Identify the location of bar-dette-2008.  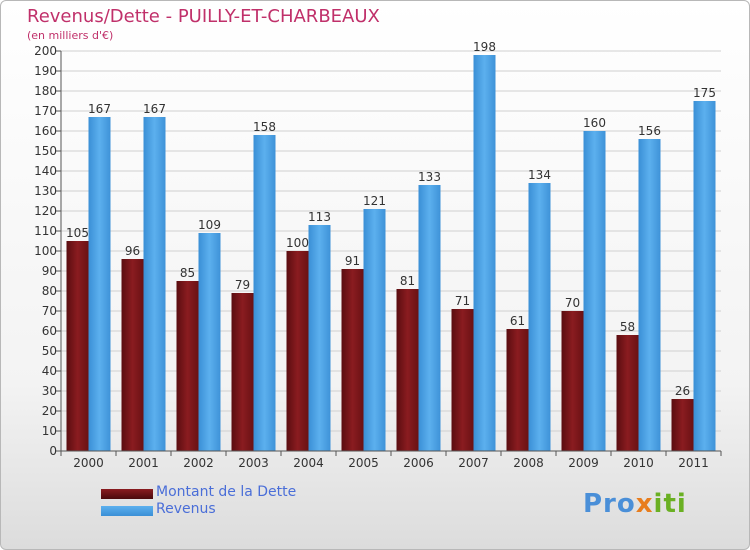
(517, 390).